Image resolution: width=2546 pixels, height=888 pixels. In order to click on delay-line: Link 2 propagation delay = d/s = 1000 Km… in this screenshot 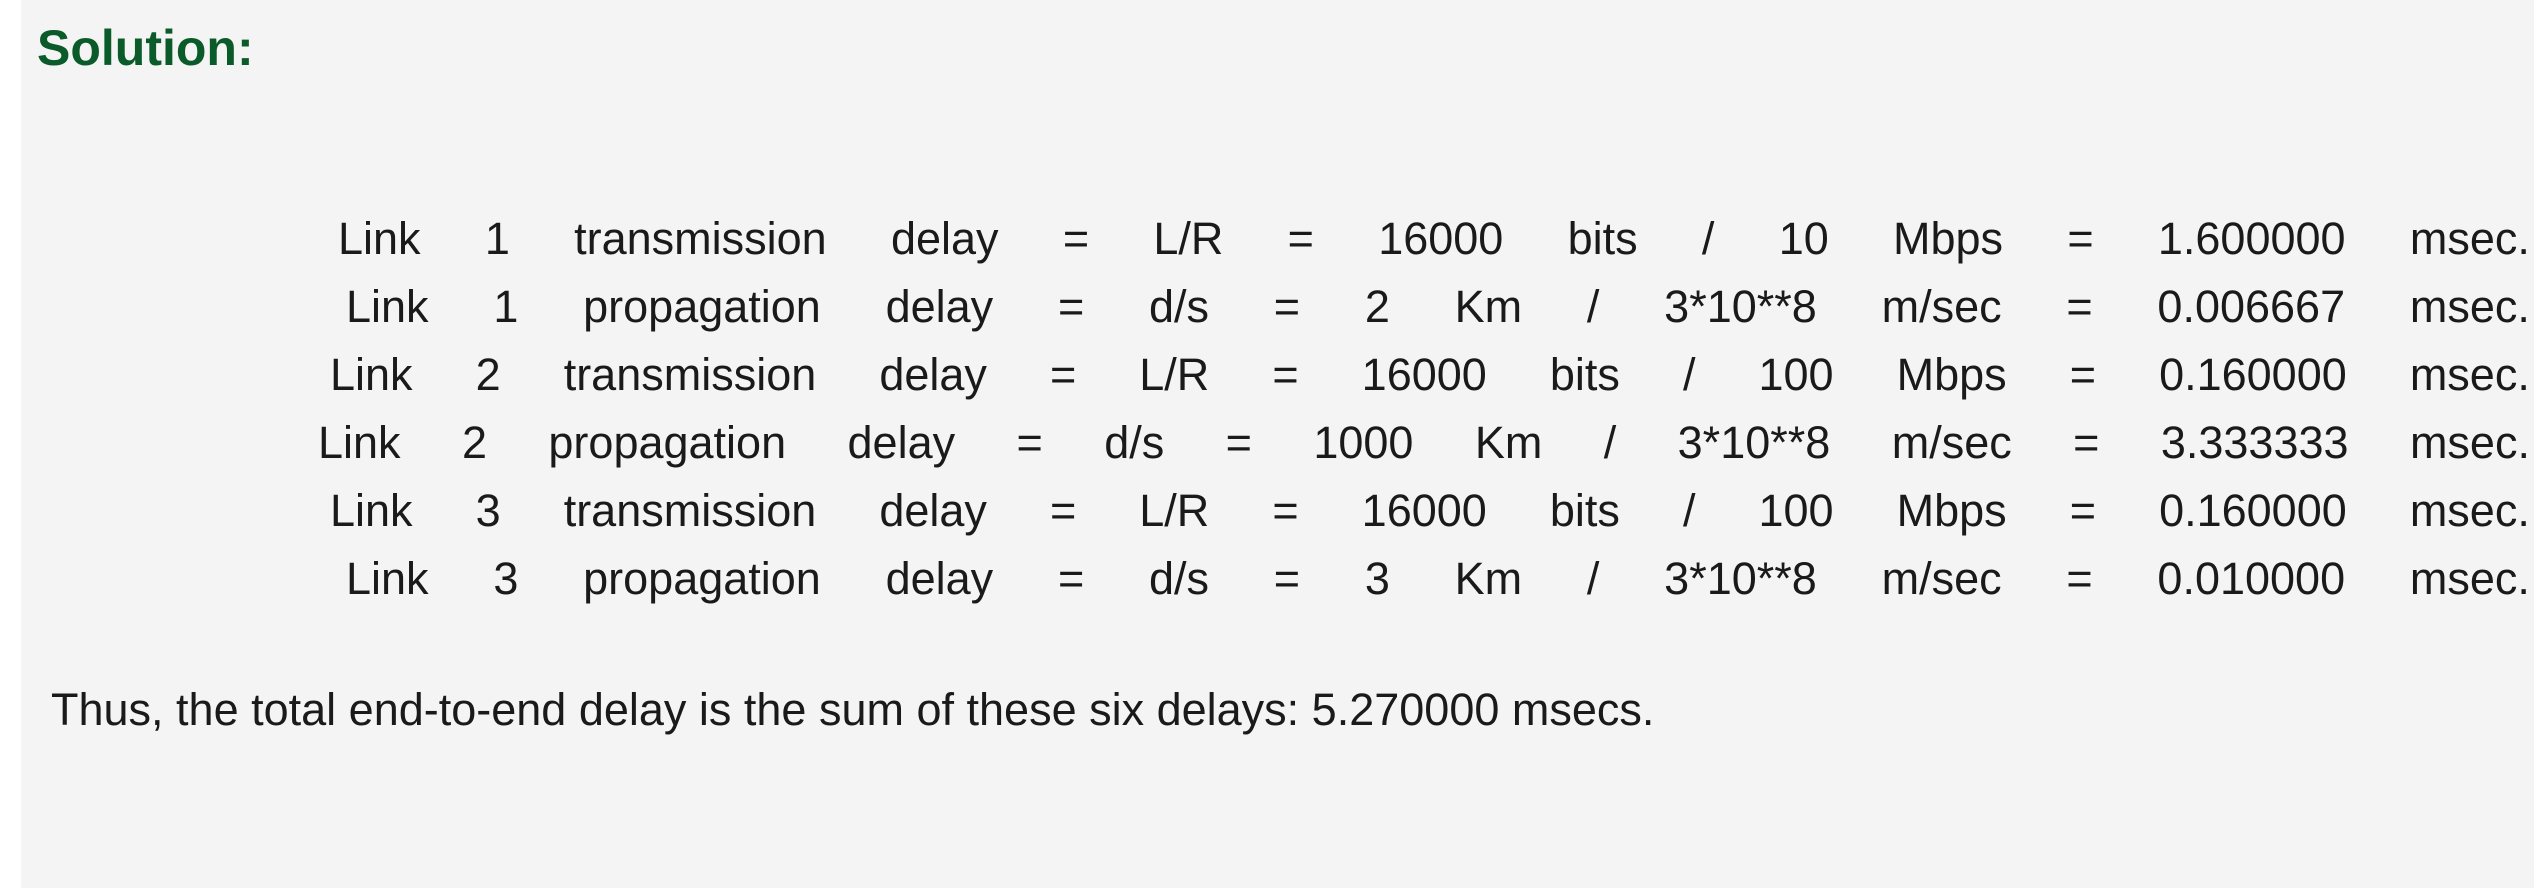, I will do `click(1424, 443)`.